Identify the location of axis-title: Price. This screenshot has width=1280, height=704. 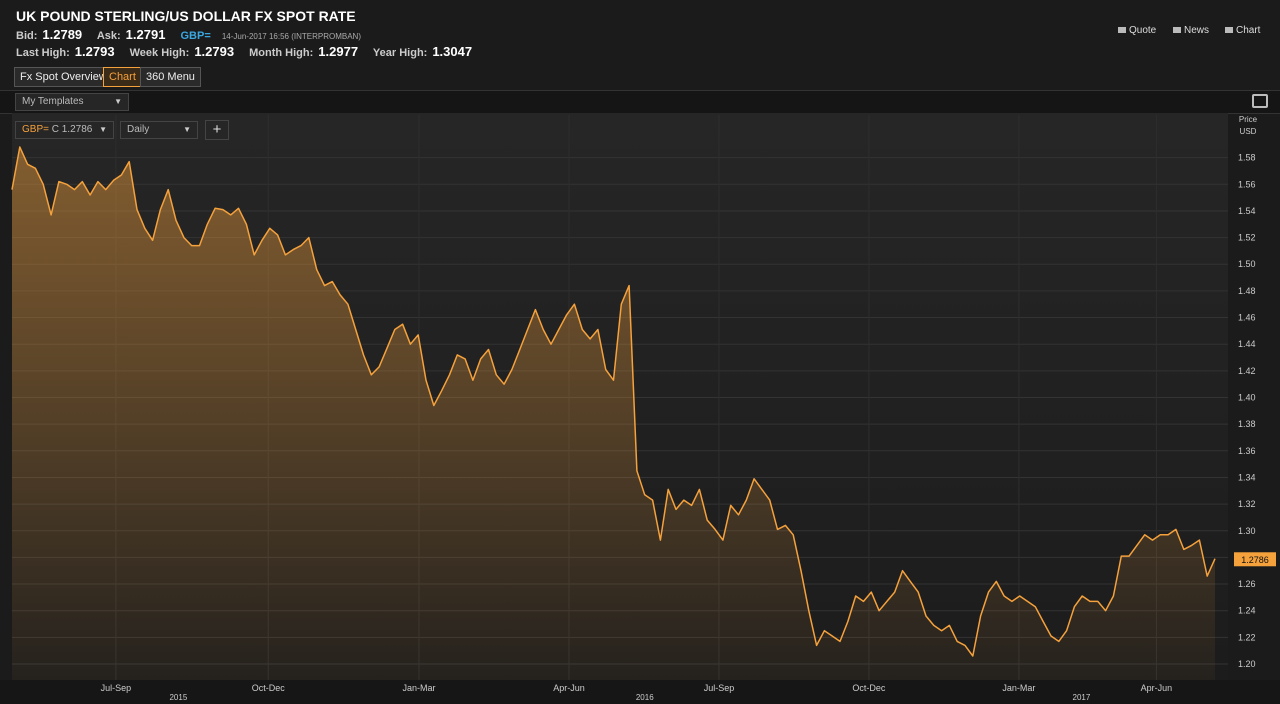
(1248, 119).